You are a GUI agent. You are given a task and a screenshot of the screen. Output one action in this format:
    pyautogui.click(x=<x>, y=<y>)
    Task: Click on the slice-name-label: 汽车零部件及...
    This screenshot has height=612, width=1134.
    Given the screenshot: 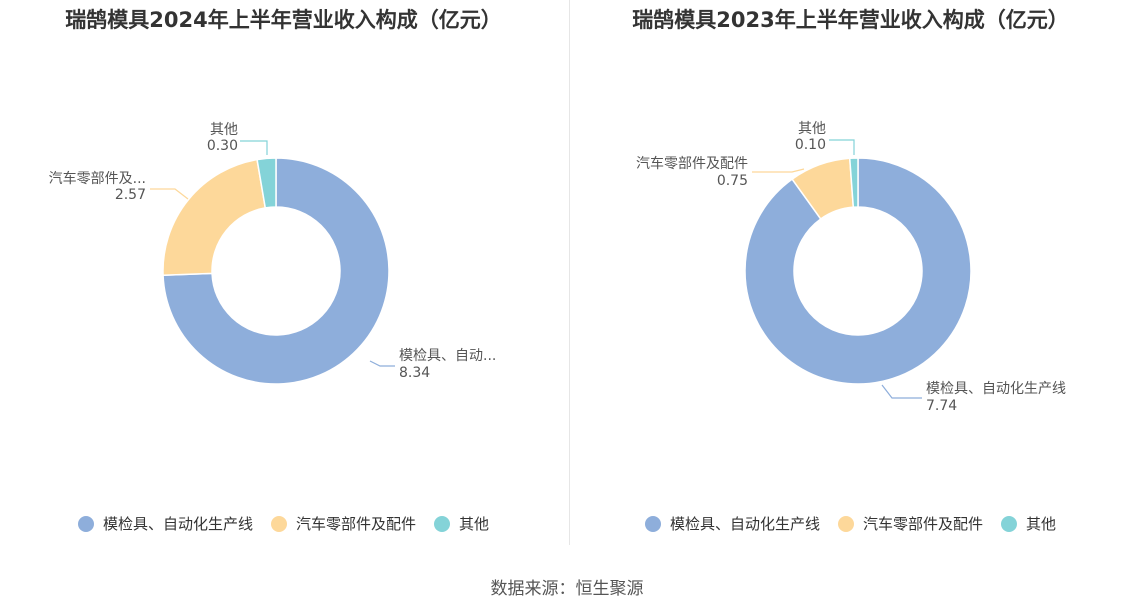 What is the action you would take?
    pyautogui.click(x=97, y=178)
    